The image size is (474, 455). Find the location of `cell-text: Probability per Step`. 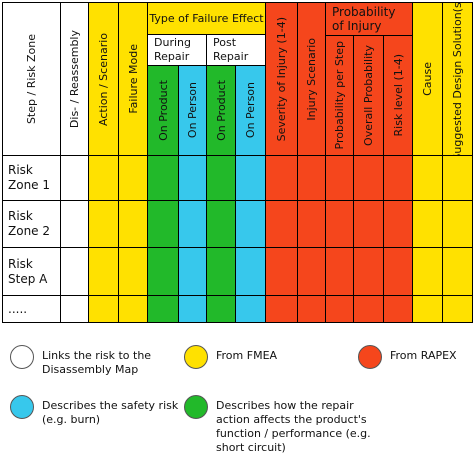

cell-text: Probability per Step is located at coordinates (339, 95).